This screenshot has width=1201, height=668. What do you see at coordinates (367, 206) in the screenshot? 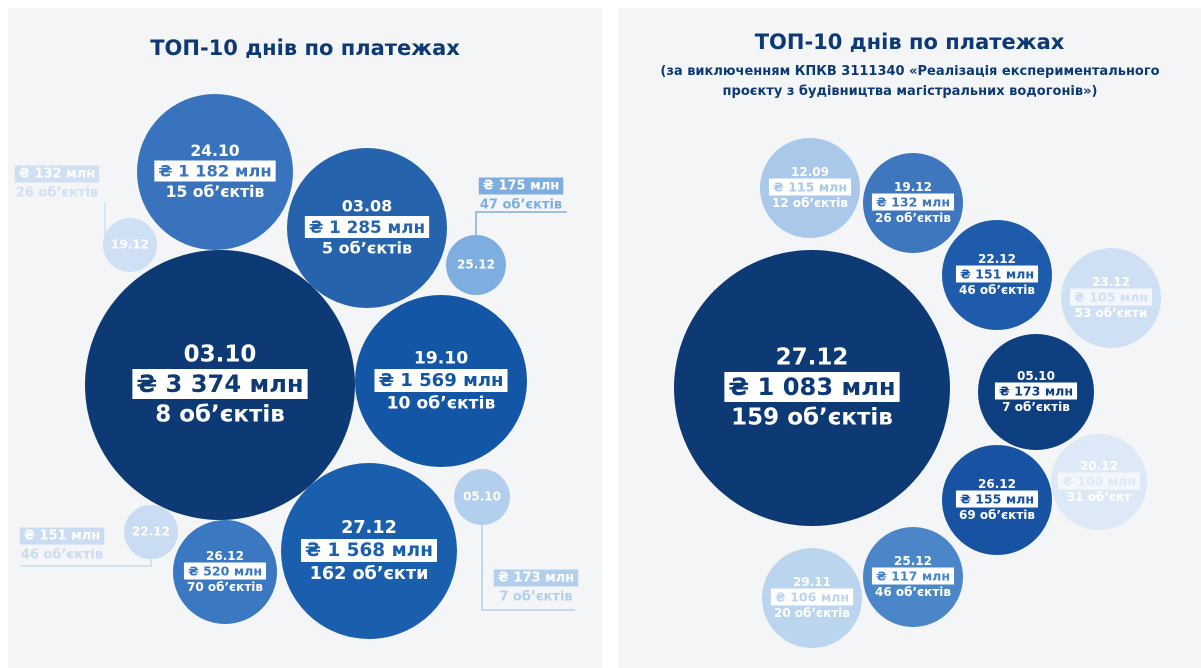
I see `bubble-date: 03.08` at bounding box center [367, 206].